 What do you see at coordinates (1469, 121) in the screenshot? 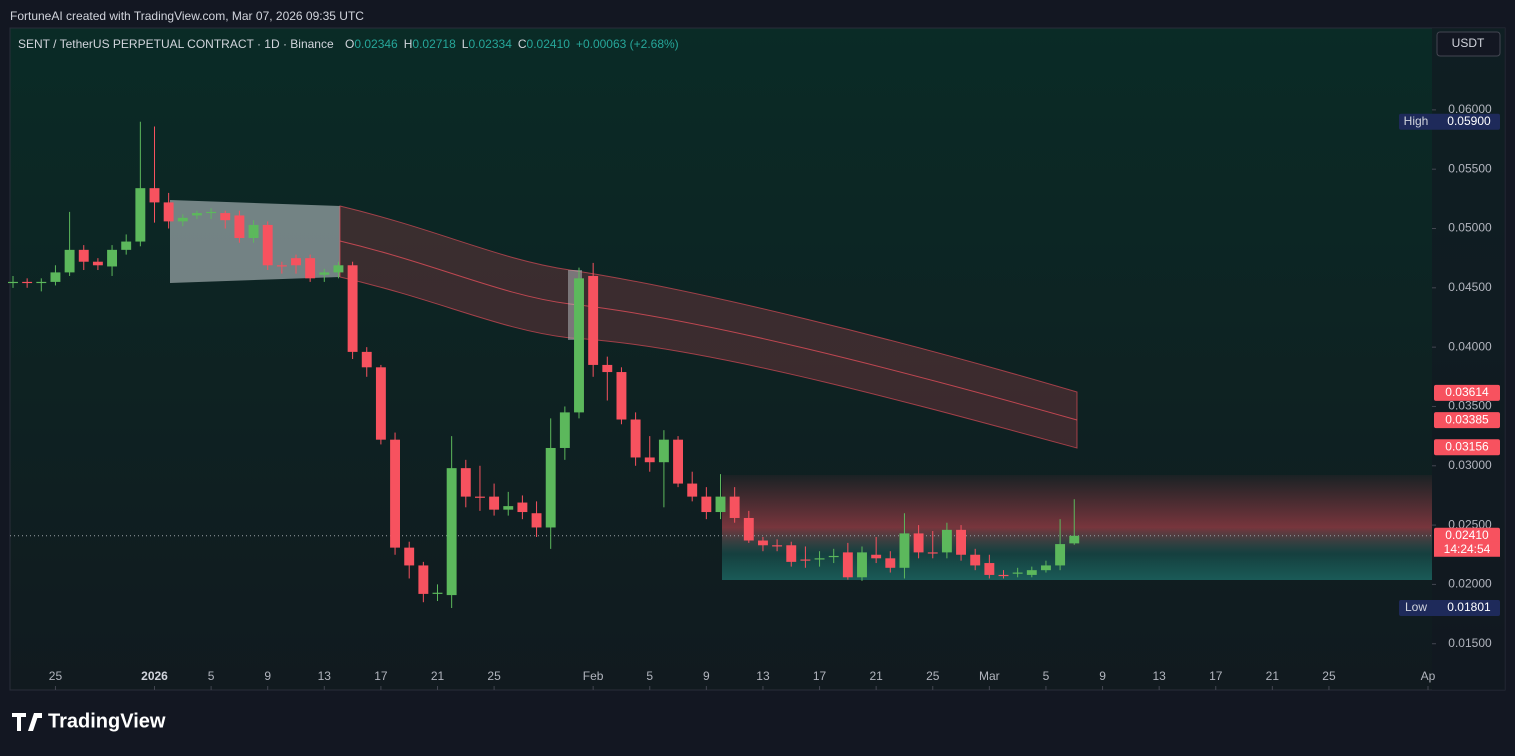
I see `marker-price: 0.05900` at bounding box center [1469, 121].